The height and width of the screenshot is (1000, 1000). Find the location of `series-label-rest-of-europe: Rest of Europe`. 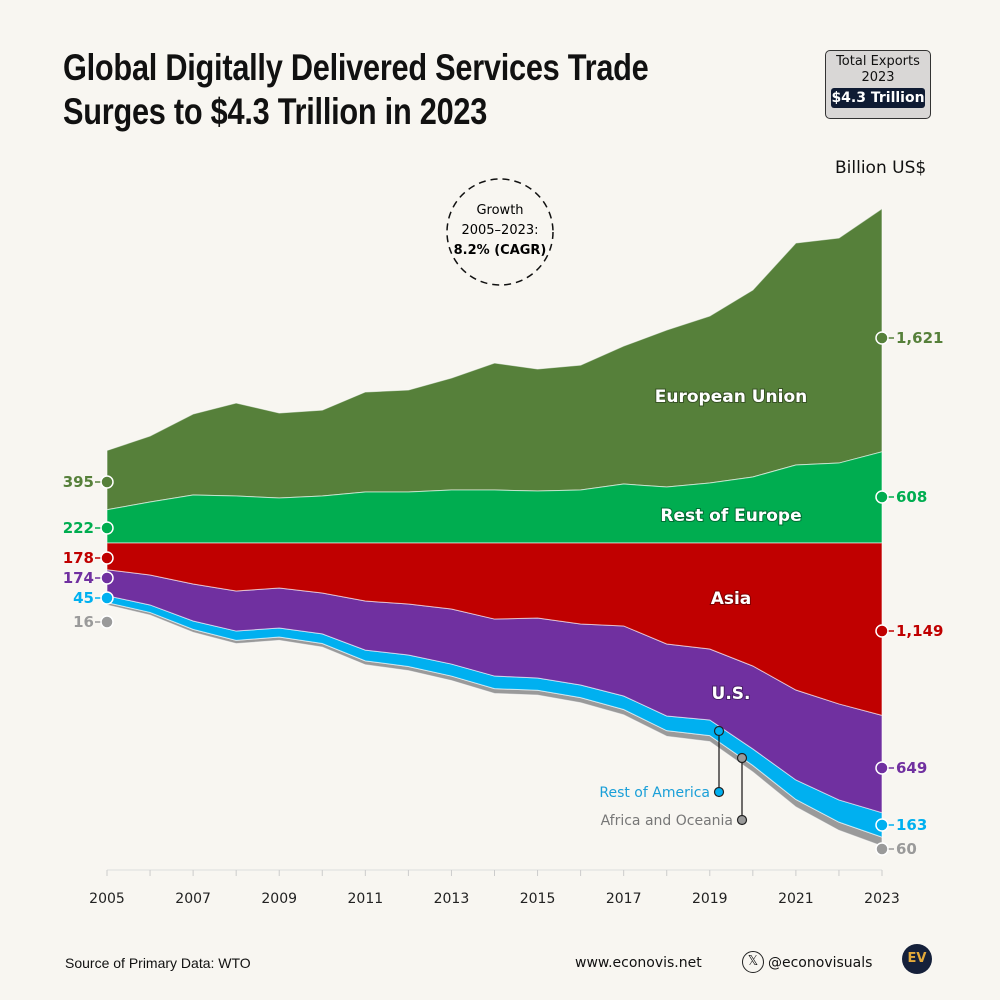

series-label-rest-of-europe: Rest of Europe is located at coordinates (730, 516).